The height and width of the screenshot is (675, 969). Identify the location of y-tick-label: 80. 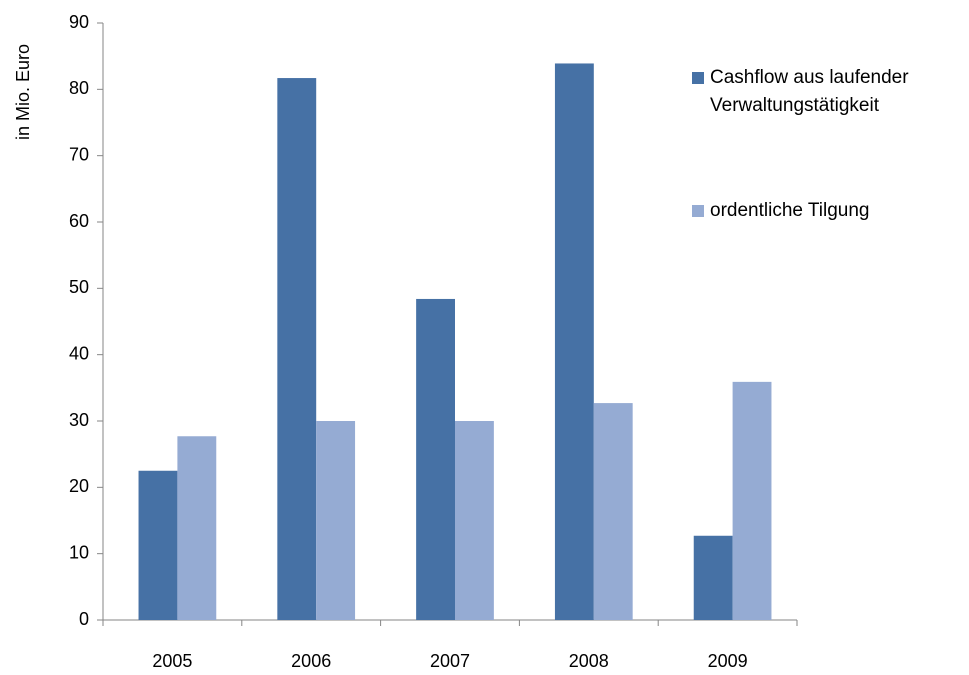
(79, 88).